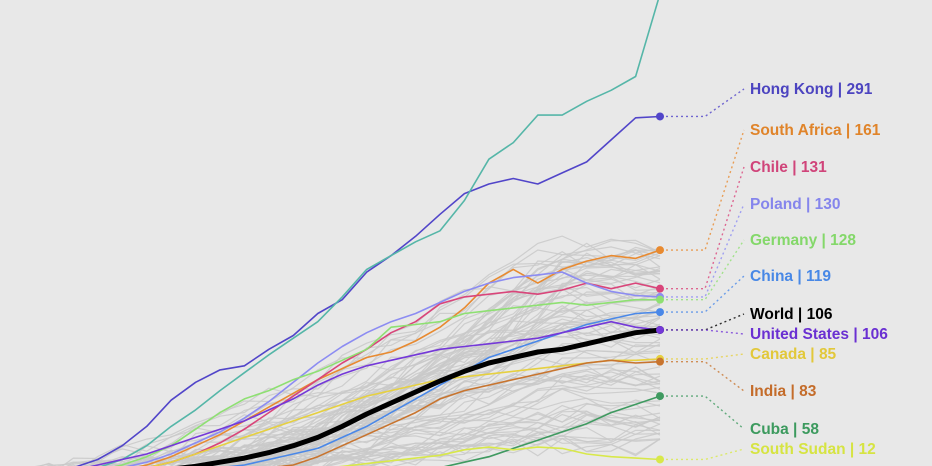 Image resolution: width=932 pixels, height=466 pixels. Describe the element at coordinates (791, 314) in the screenshot. I see `label-world: World | 106` at that location.